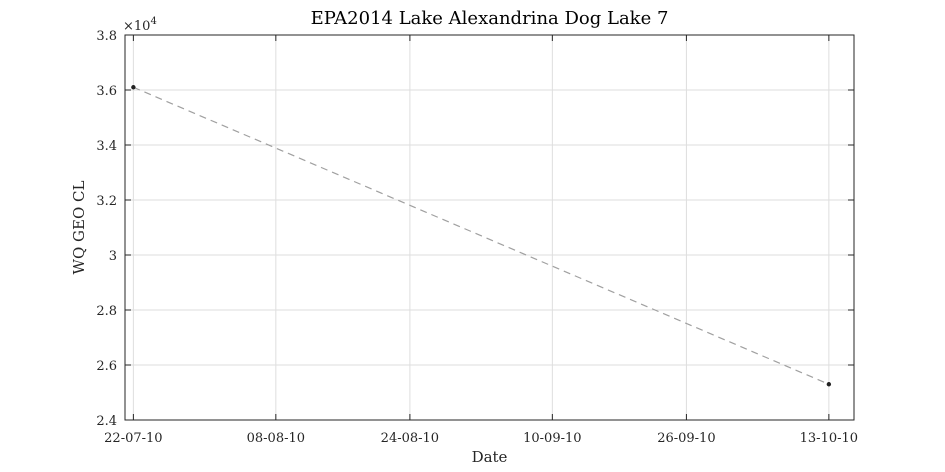 Image resolution: width=945 pixels, height=472 pixels. I want to click on x-tick-label: 22-07-10, so click(133, 438).